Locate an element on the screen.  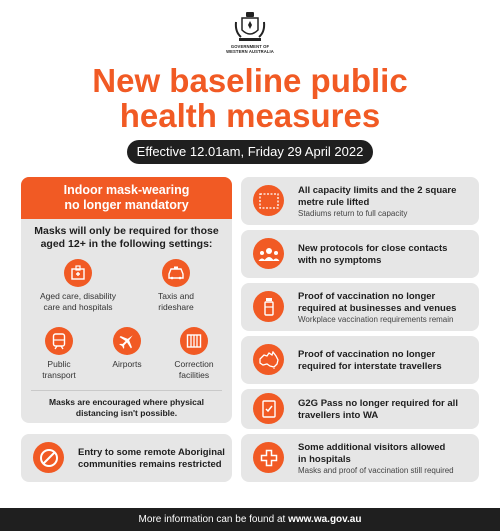
setting-label-line-1: Aged care, disability is located at coordinates (78, 296).